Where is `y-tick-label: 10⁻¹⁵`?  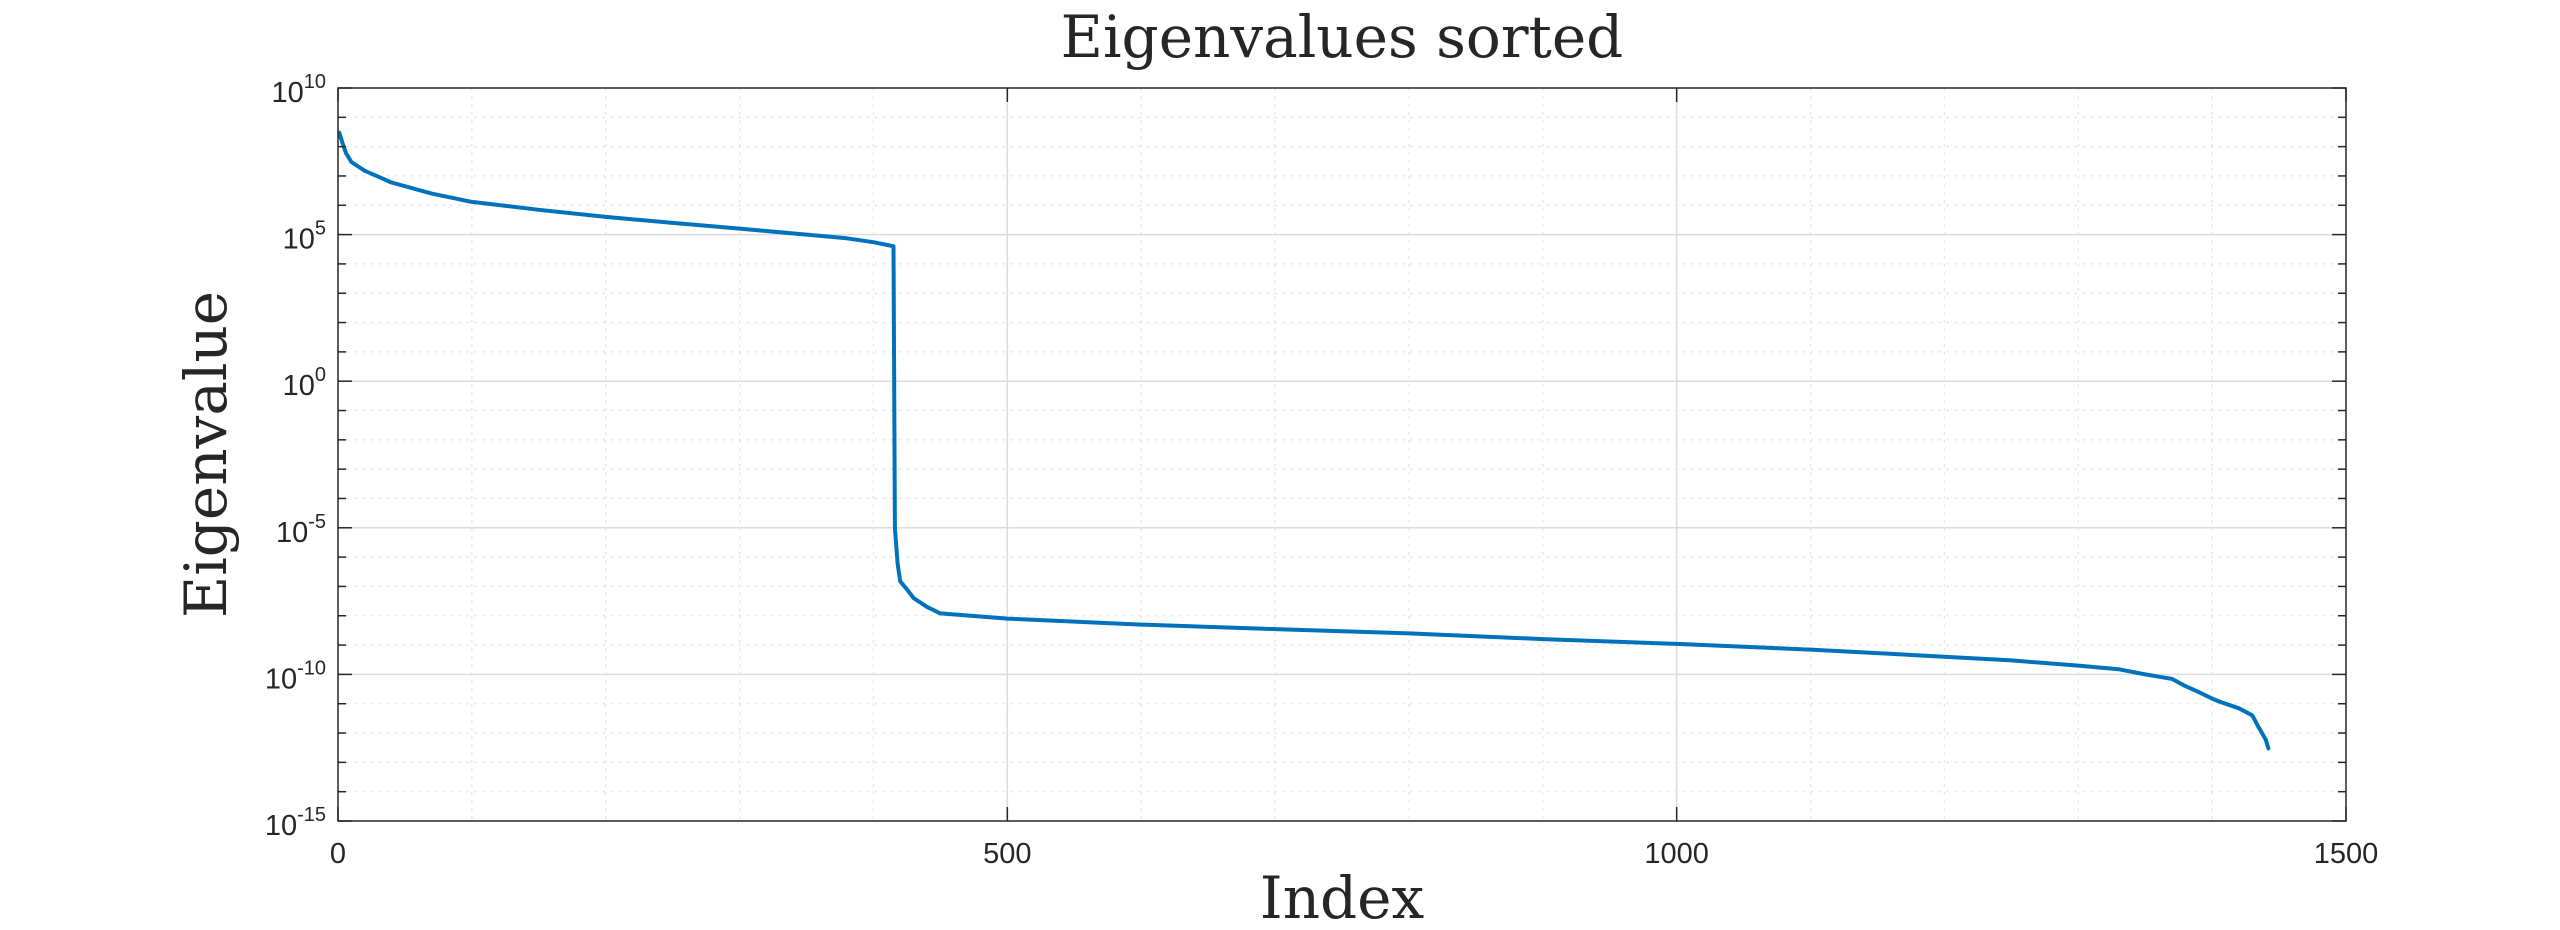 y-tick-label: 10⁻¹⁵ is located at coordinates (295, 823).